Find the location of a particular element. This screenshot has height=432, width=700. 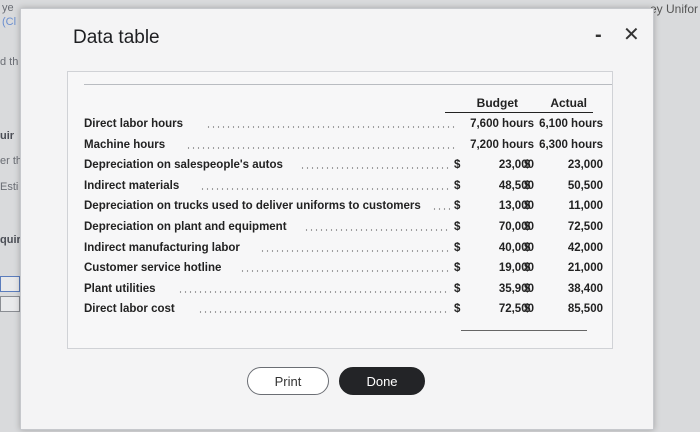

bg-fragment: quir is located at coordinates (10, 240).